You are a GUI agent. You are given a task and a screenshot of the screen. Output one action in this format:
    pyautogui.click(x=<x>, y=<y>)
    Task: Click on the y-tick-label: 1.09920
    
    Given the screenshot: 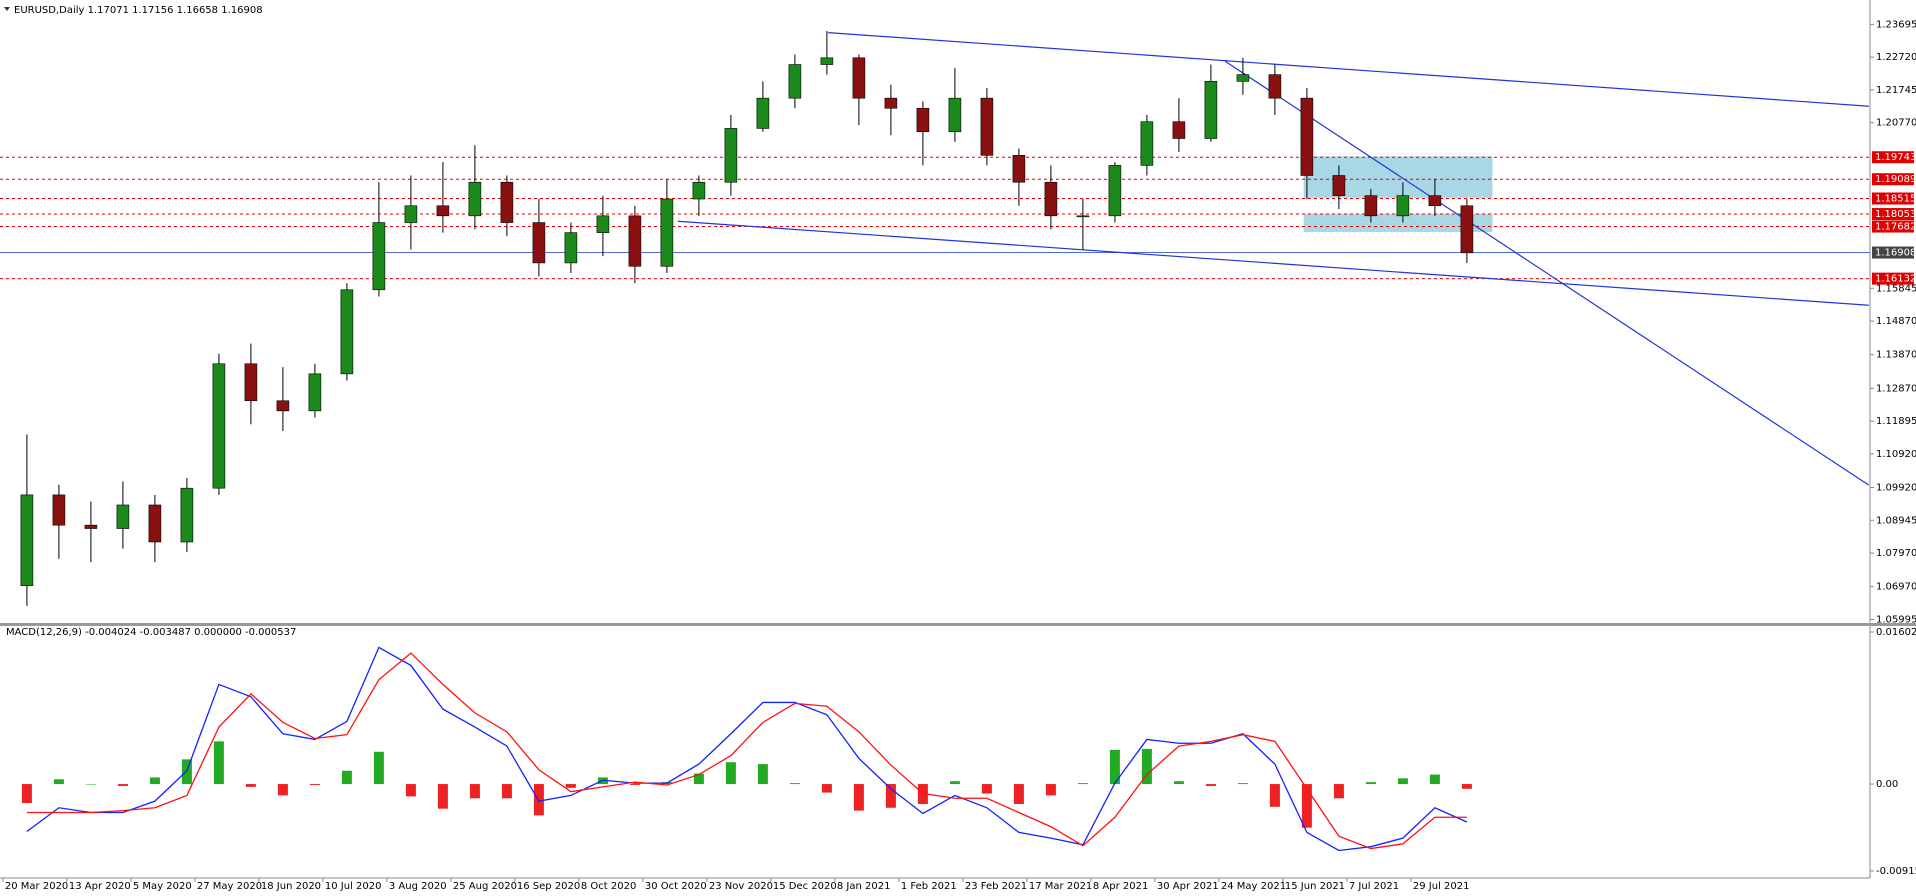 What is the action you would take?
    pyautogui.click(x=1896, y=488)
    